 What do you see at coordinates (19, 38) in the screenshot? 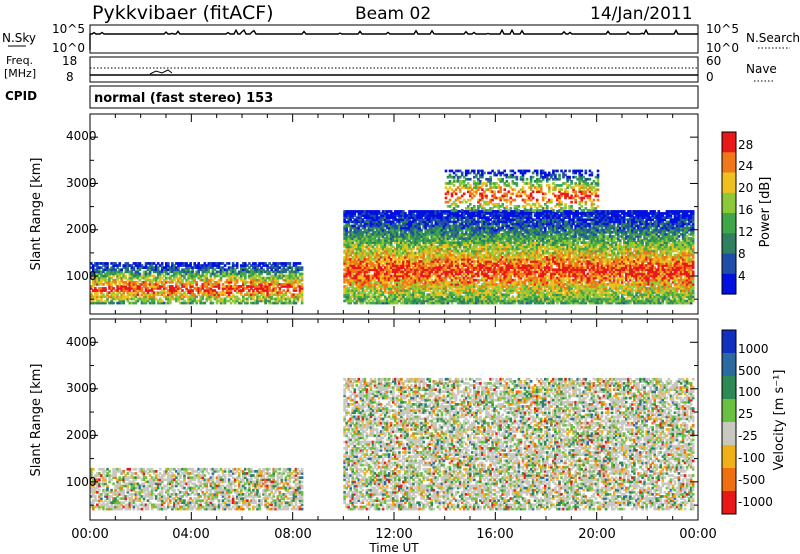
I see `noise-sky-label: N.Sky` at bounding box center [19, 38].